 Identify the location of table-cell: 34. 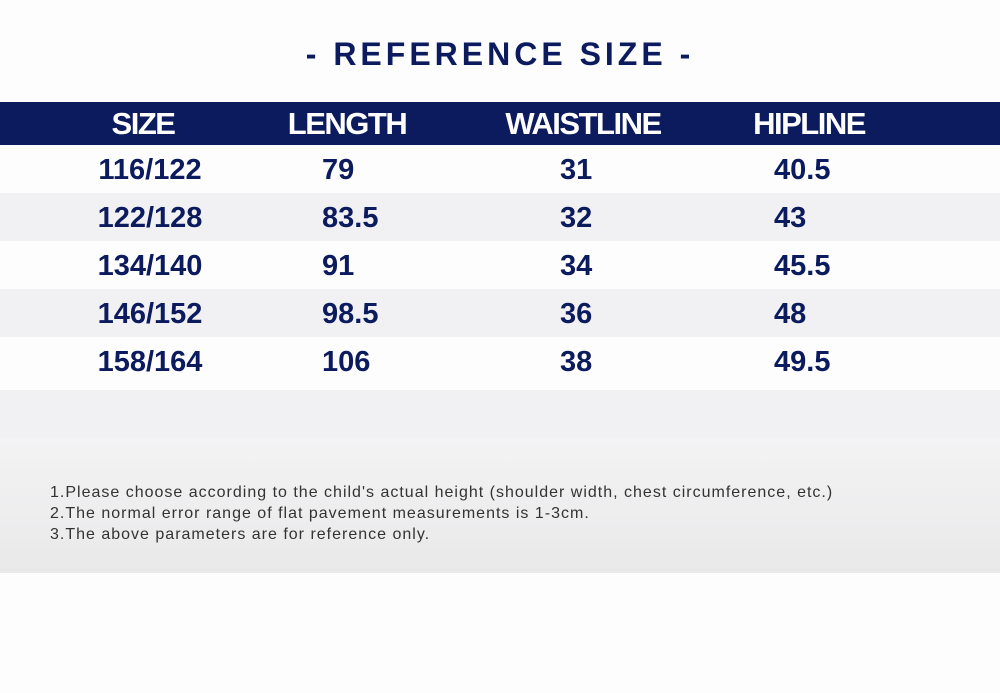
(576, 266).